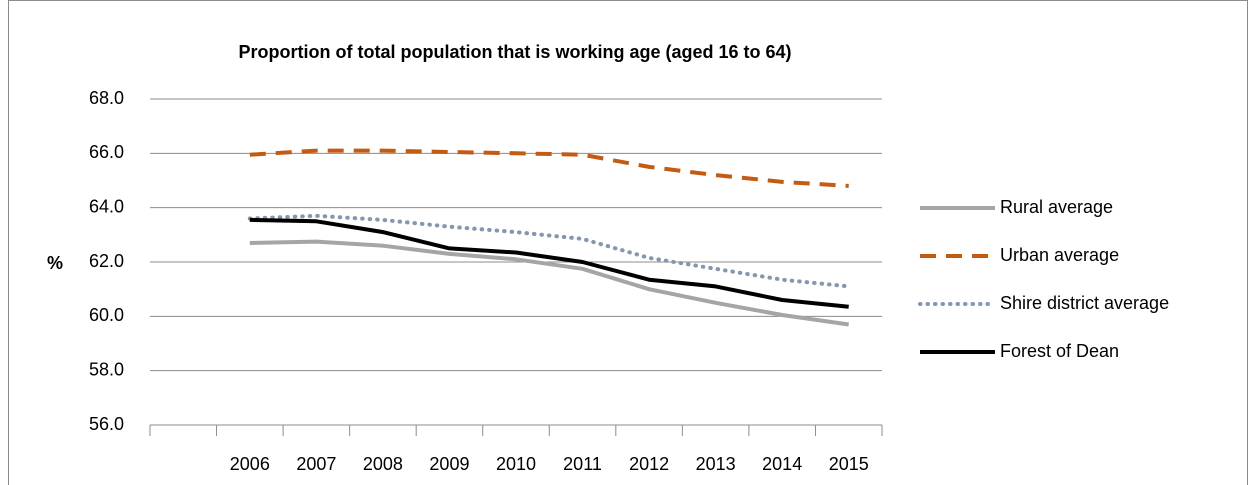 The width and height of the screenshot is (1248, 485). I want to click on x-tick-label: 2011, so click(582, 464).